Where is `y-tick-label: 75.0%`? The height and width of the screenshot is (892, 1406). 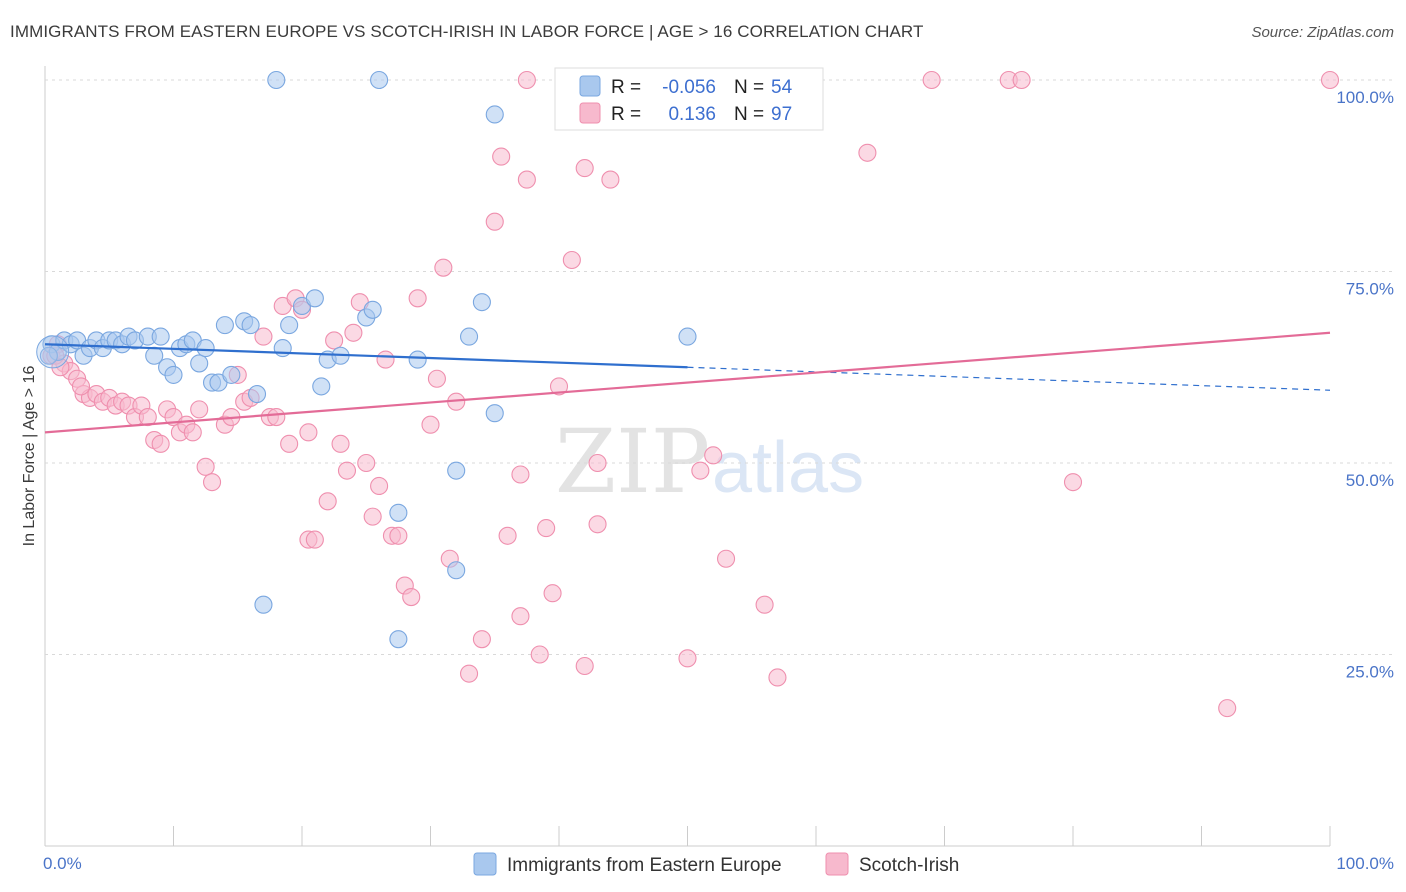
y-tick-label: 75.0% is located at coordinates (1370, 289).